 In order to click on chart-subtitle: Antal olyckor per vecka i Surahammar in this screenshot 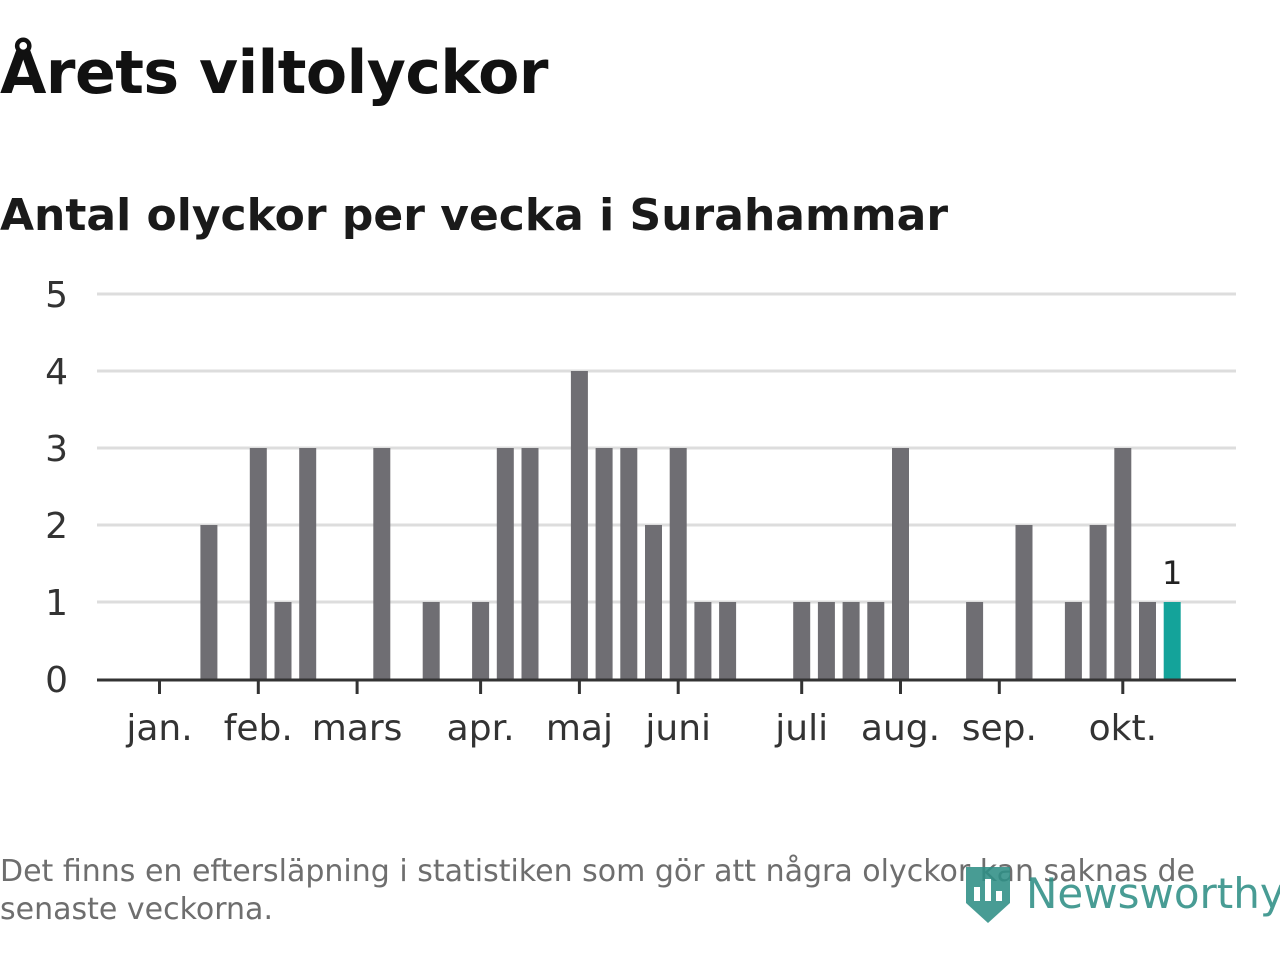, I will do `click(474, 215)`.